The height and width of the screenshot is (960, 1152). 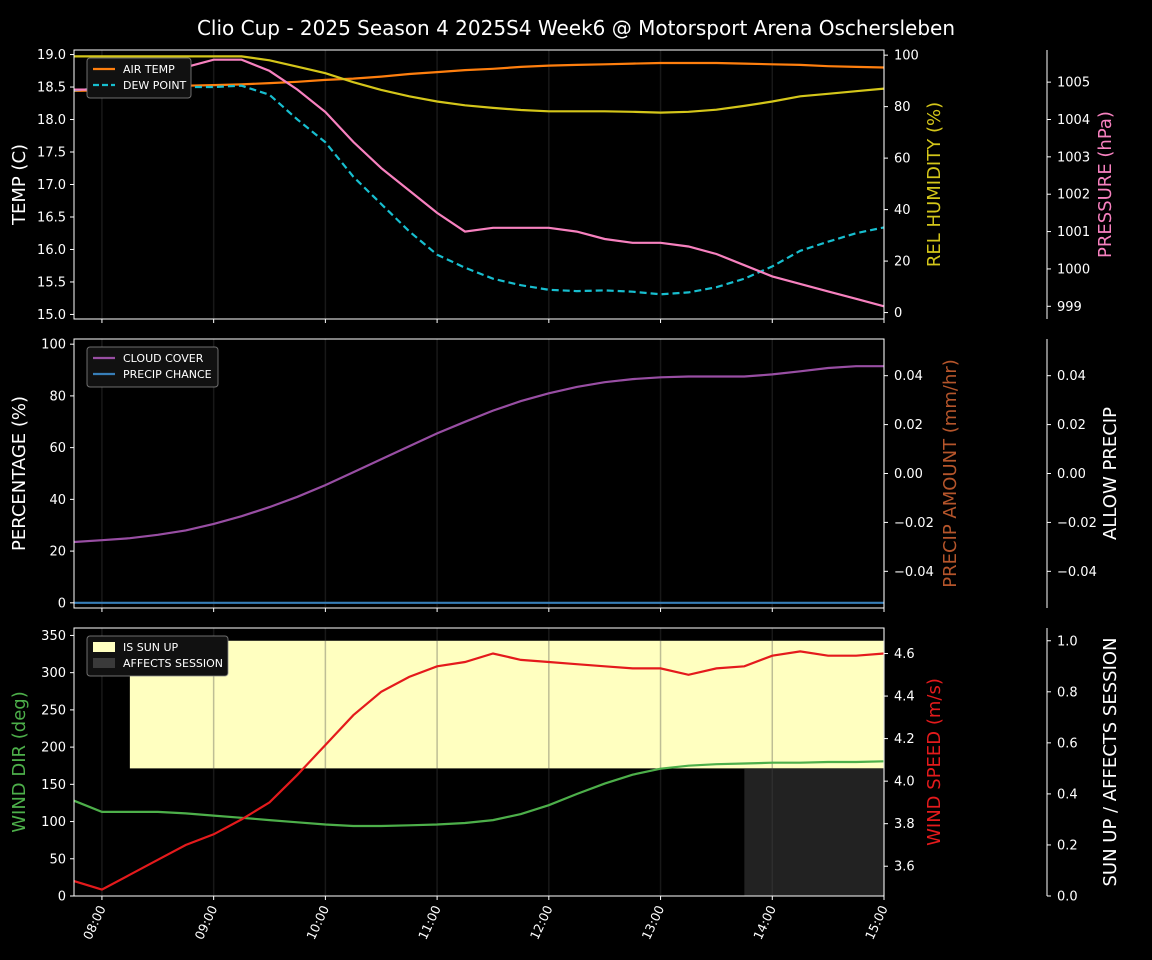 I want to click on y-tick-label: 15.0, so click(x=51, y=315).